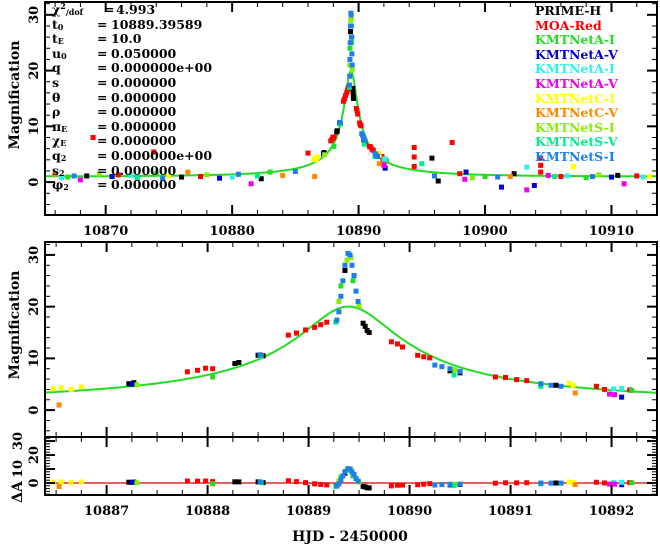  What do you see at coordinates (575, 156) in the screenshot?
I see `legend-entry: KMTNetS-I` at bounding box center [575, 156].